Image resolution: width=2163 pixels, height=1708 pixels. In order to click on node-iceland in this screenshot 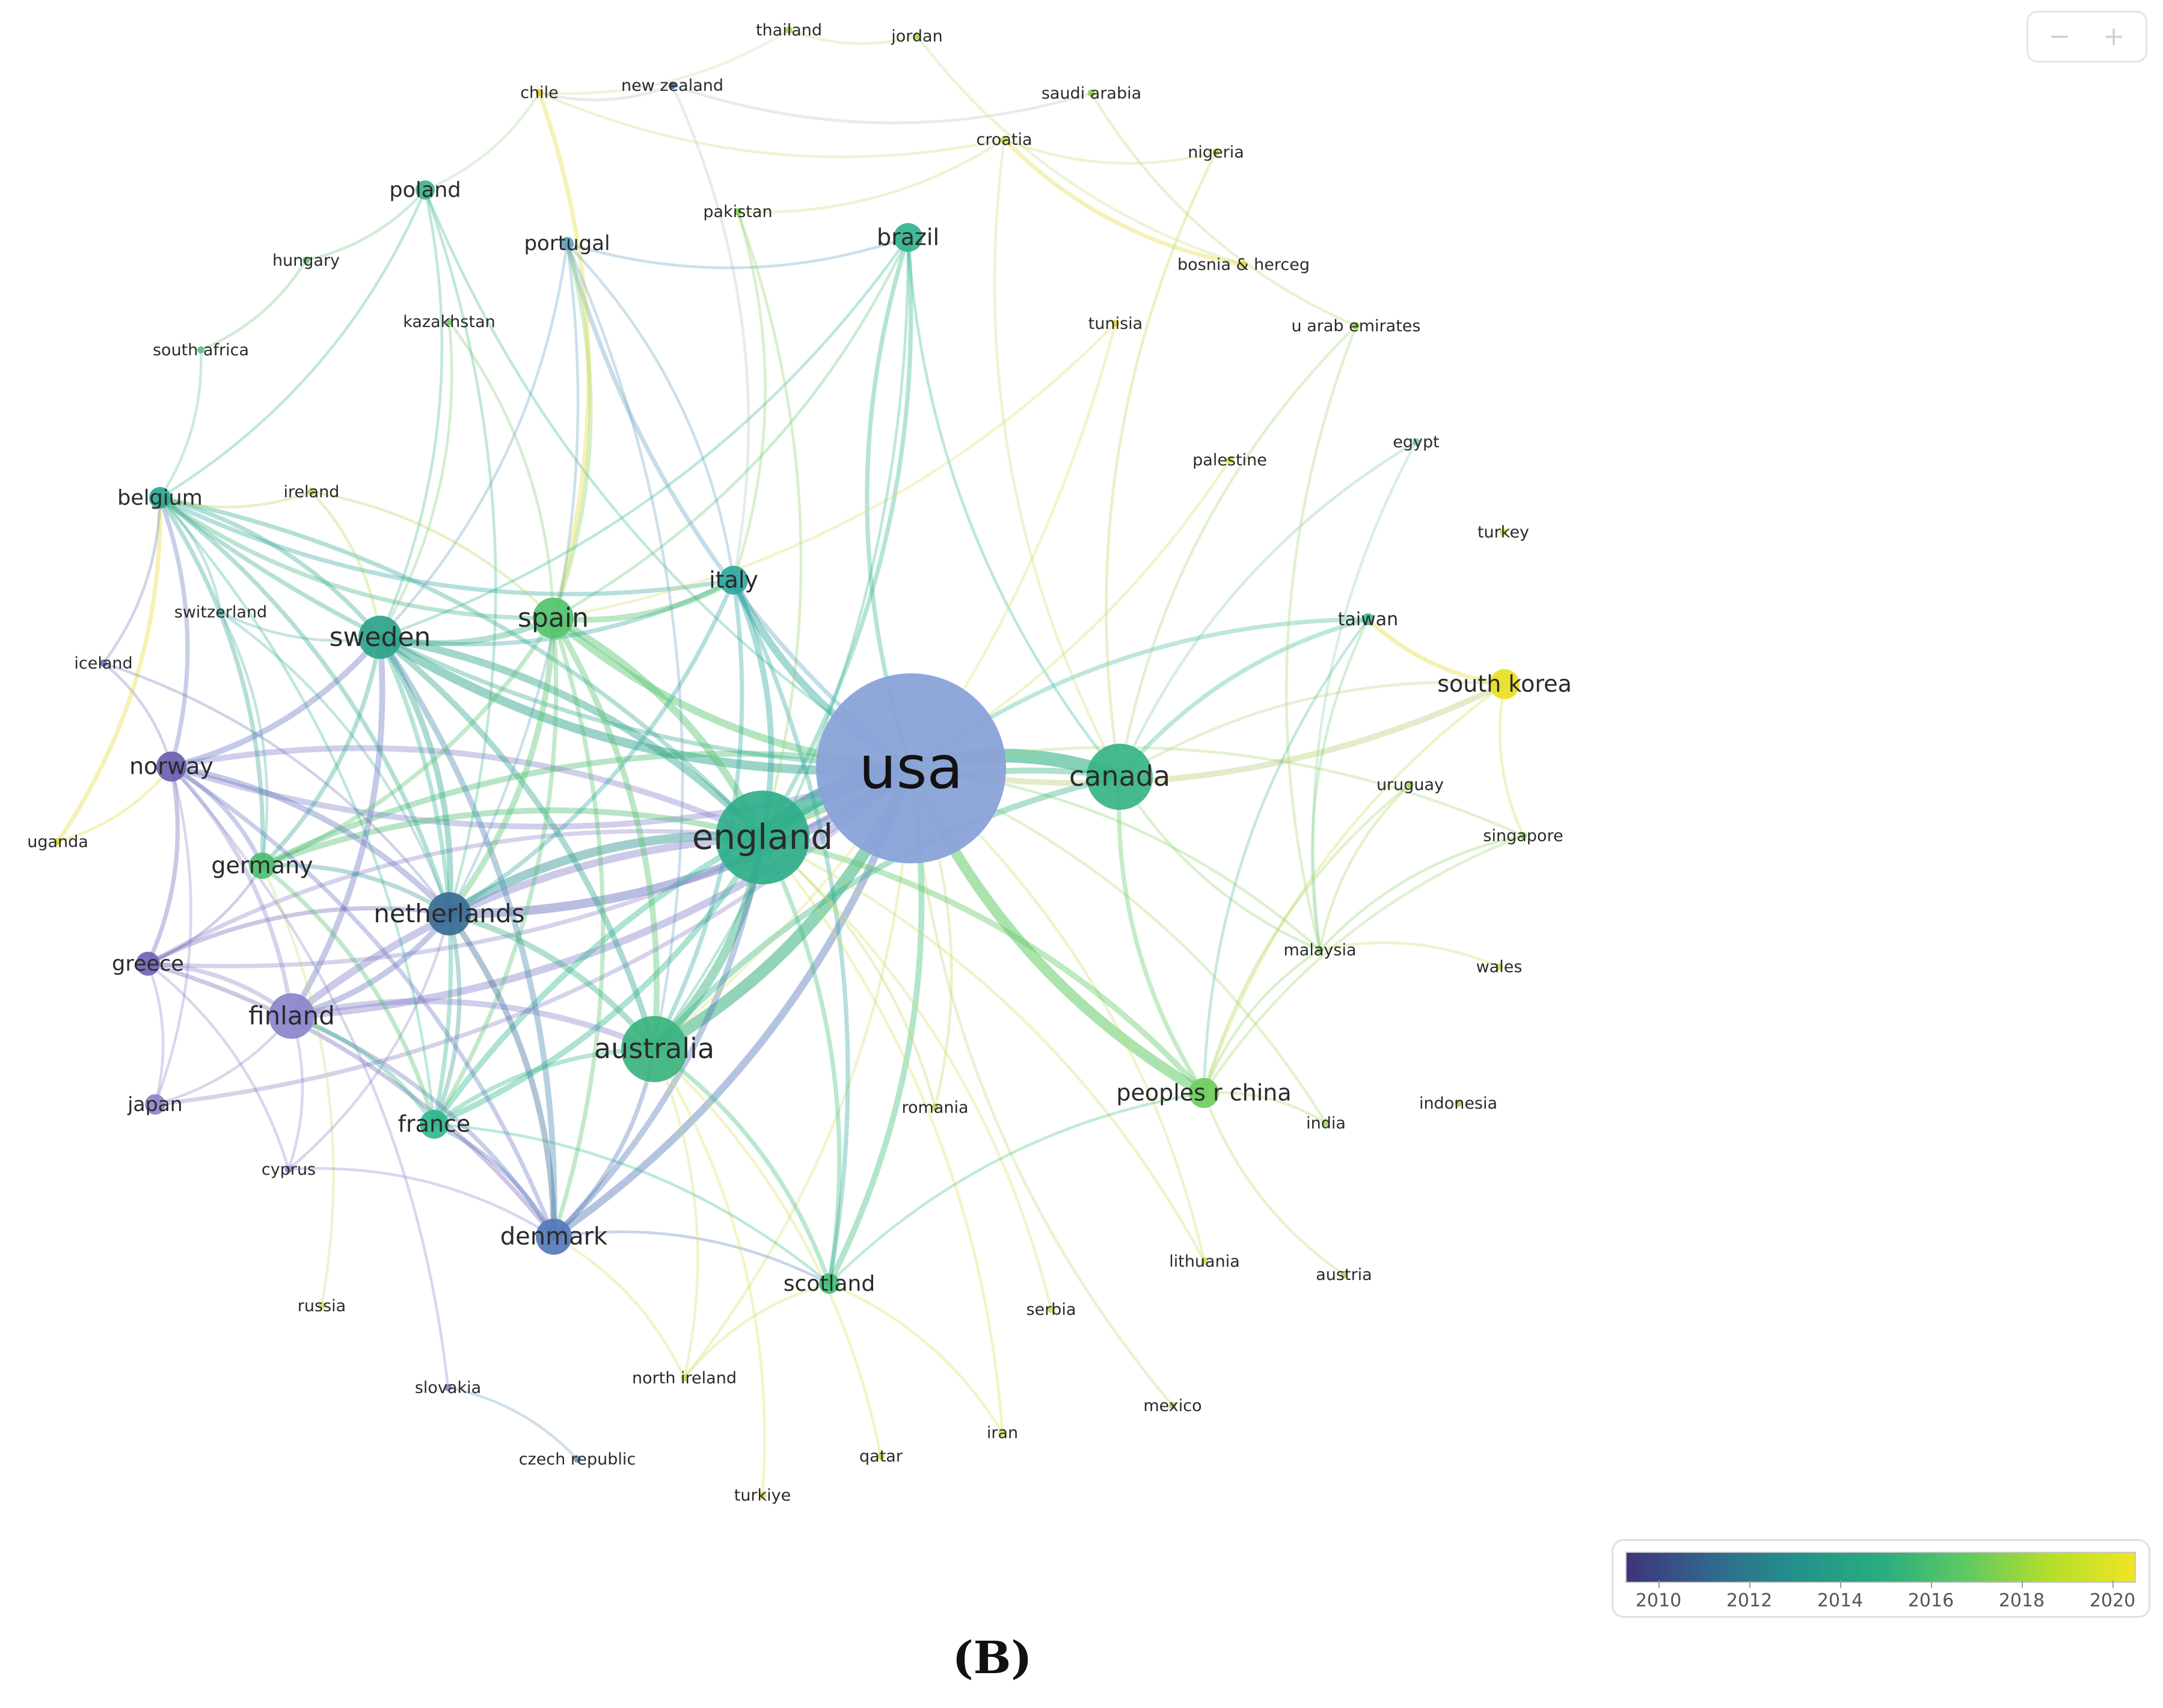, I will do `click(103, 663)`.